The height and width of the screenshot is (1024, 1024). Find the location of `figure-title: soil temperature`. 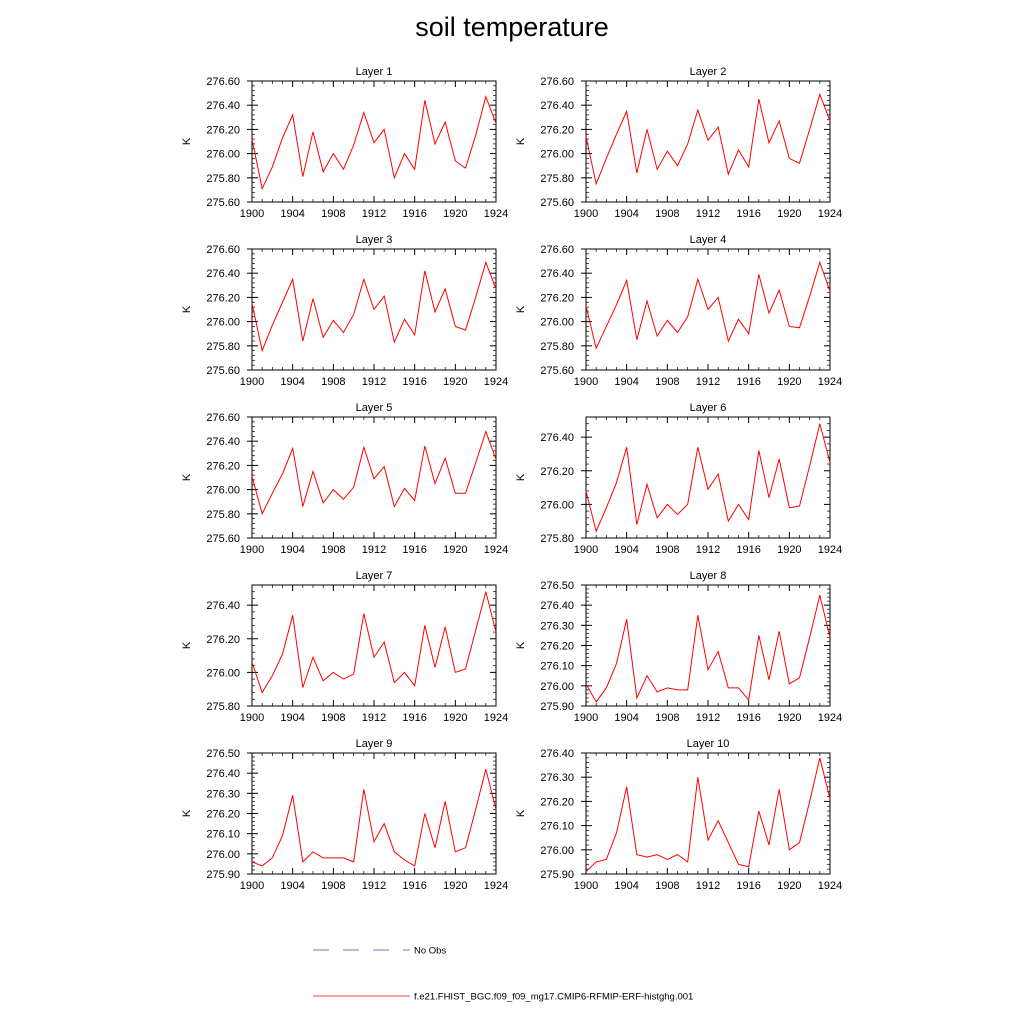

figure-title: soil temperature is located at coordinates (512, 27).